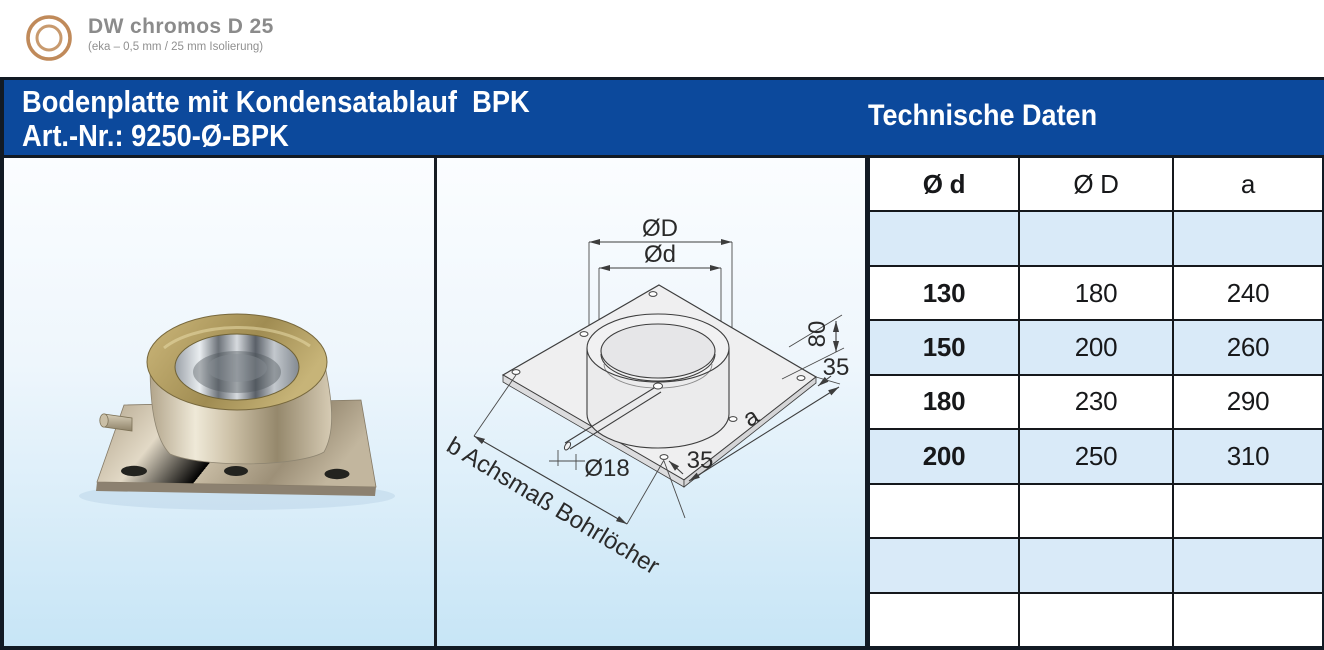 The width and height of the screenshot is (1324, 650). I want to click on table-cell: 230, so click(1097, 402).